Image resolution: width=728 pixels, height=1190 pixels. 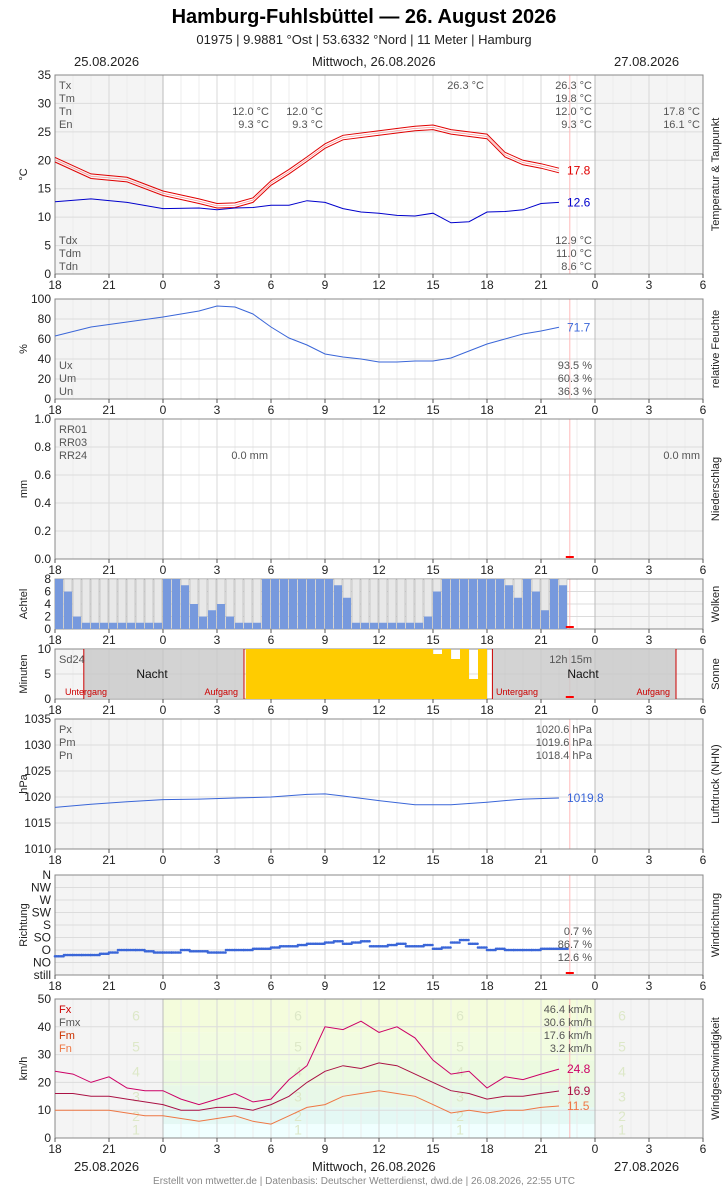 What do you see at coordinates (575, 958) in the screenshot?
I see `wdir-value-2: 12.6 %` at bounding box center [575, 958].